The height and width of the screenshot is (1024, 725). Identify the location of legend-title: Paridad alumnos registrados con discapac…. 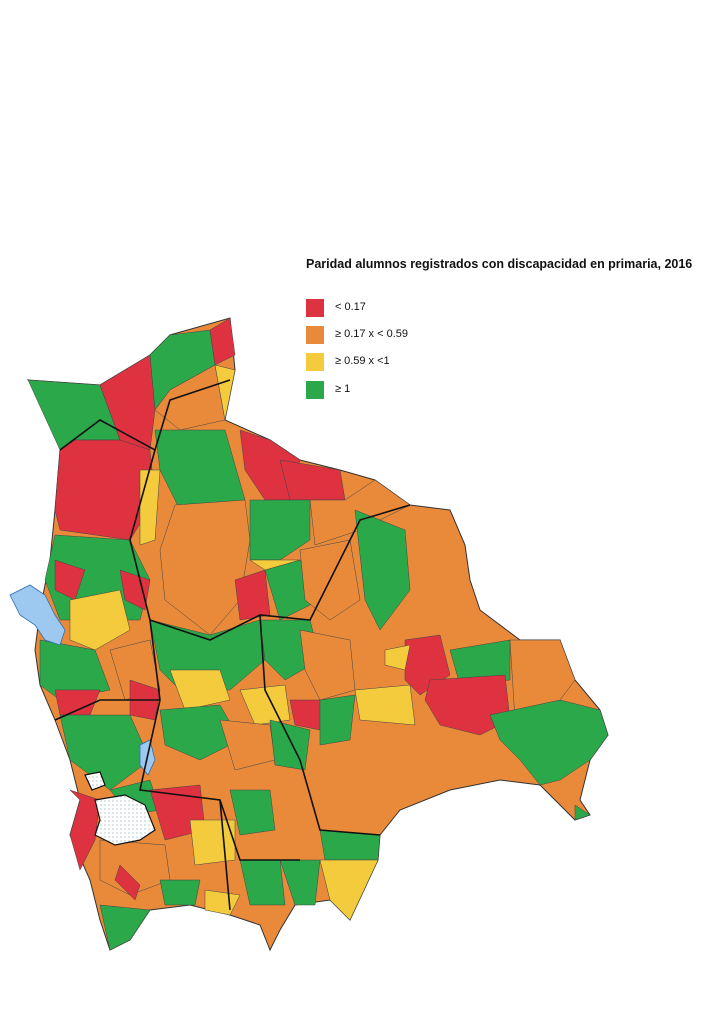
(499, 264).